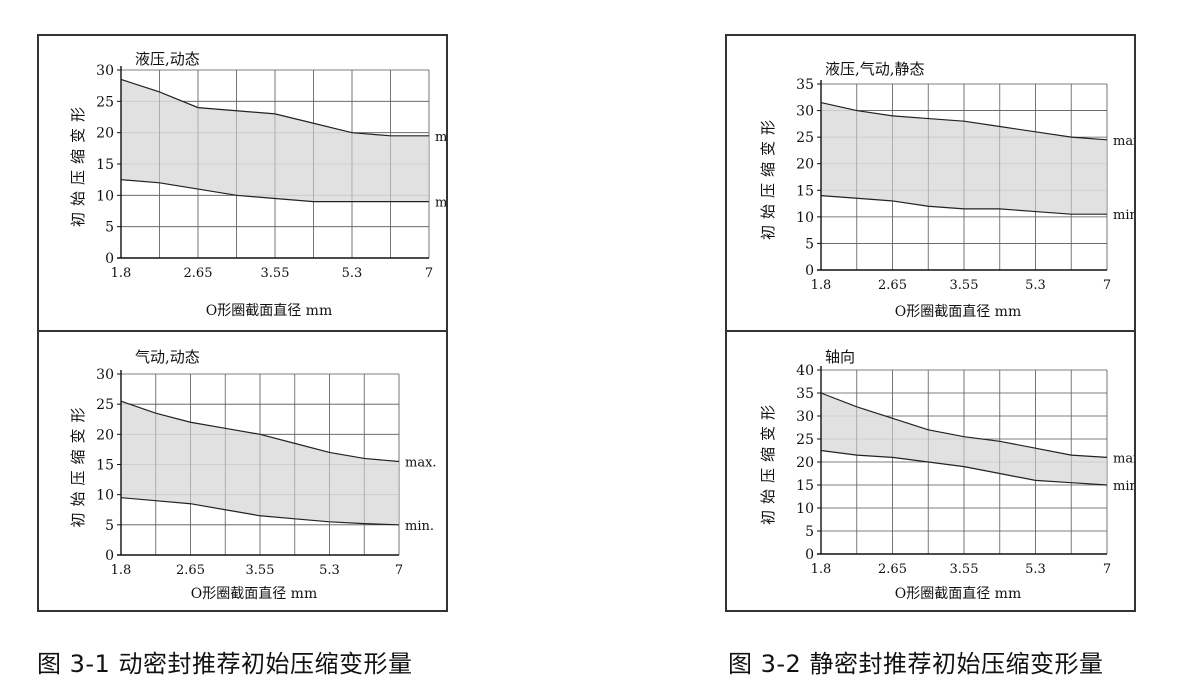 The height and width of the screenshot is (700, 1200). What do you see at coordinates (805, 371) in the screenshot?
I see `y-tick-label: 40` at bounding box center [805, 371].